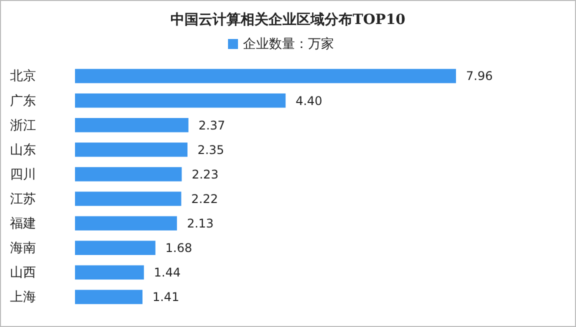  Describe the element at coordinates (23, 149) in the screenshot. I see `y-tick-label: 山东` at that location.